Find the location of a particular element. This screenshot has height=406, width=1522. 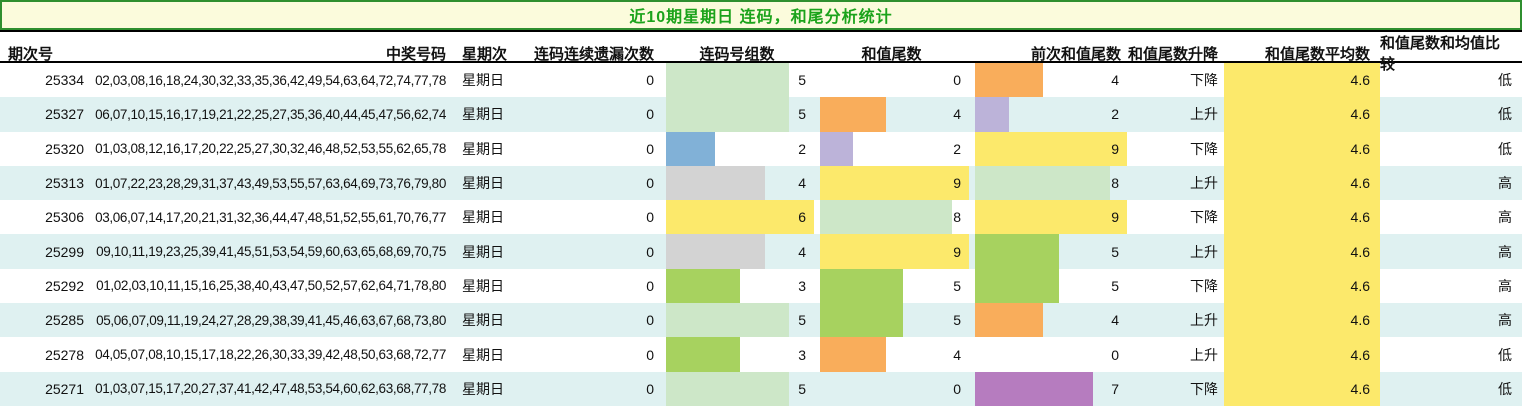

period-cell: 25334 is located at coordinates (64, 80).